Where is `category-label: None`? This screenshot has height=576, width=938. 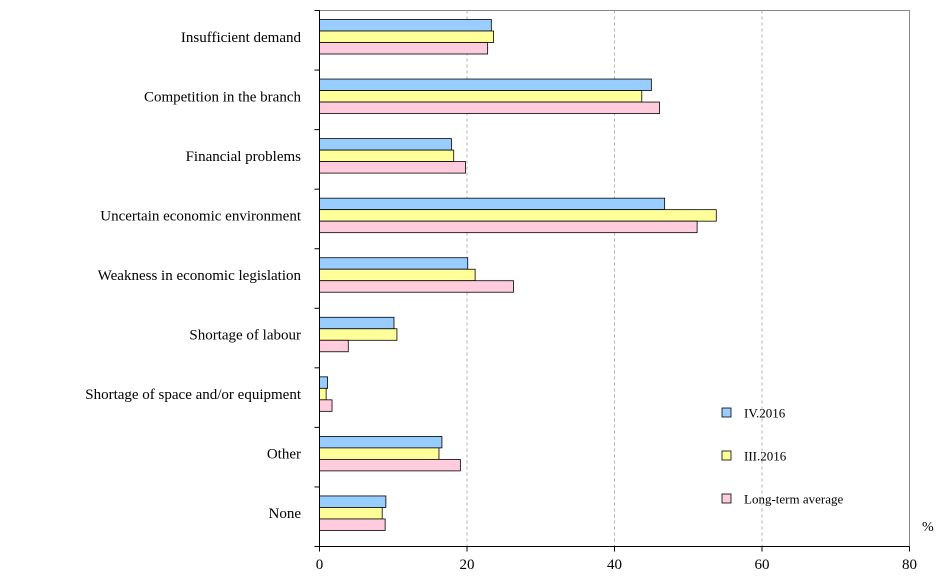
category-label: None is located at coordinates (285, 514).